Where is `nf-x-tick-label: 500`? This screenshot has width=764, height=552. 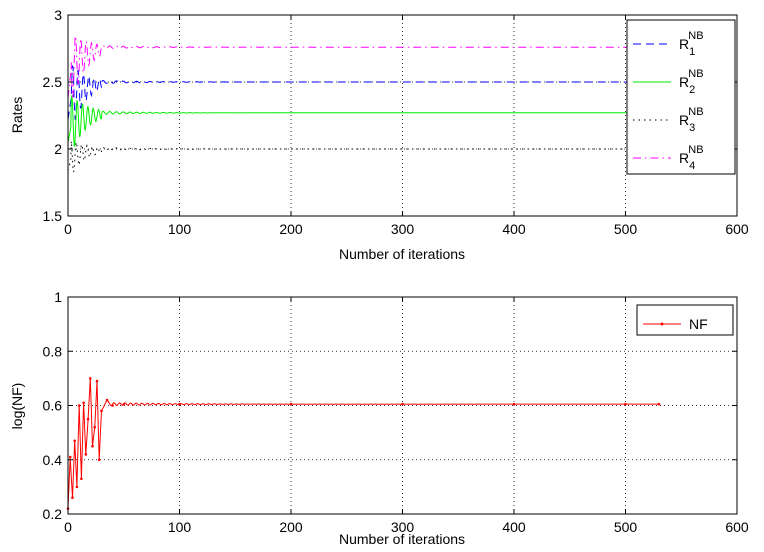 nf-x-tick-label: 500 is located at coordinates (626, 527).